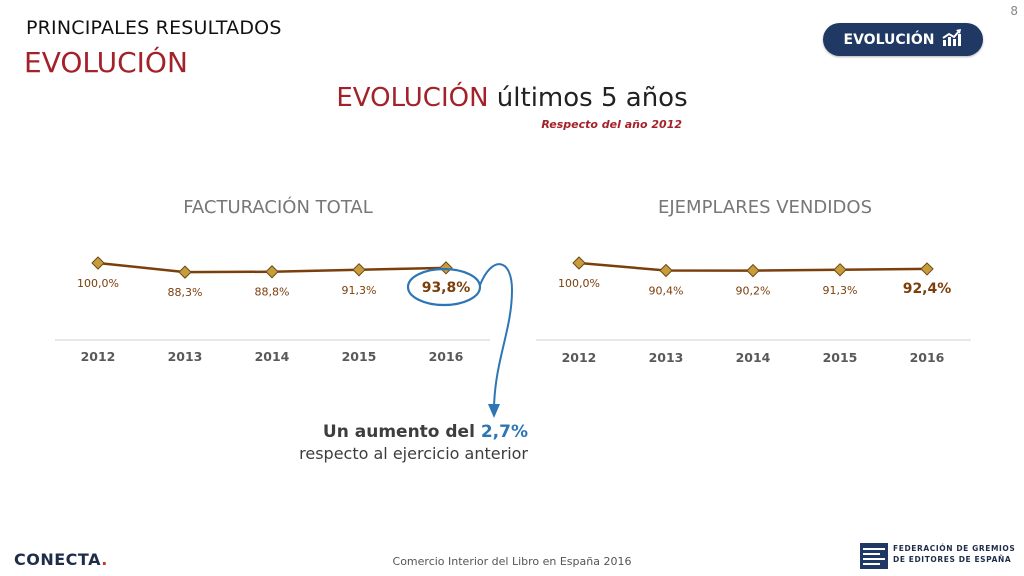  I want to click on section-title: EVOLUCIÓN, so click(106, 62).